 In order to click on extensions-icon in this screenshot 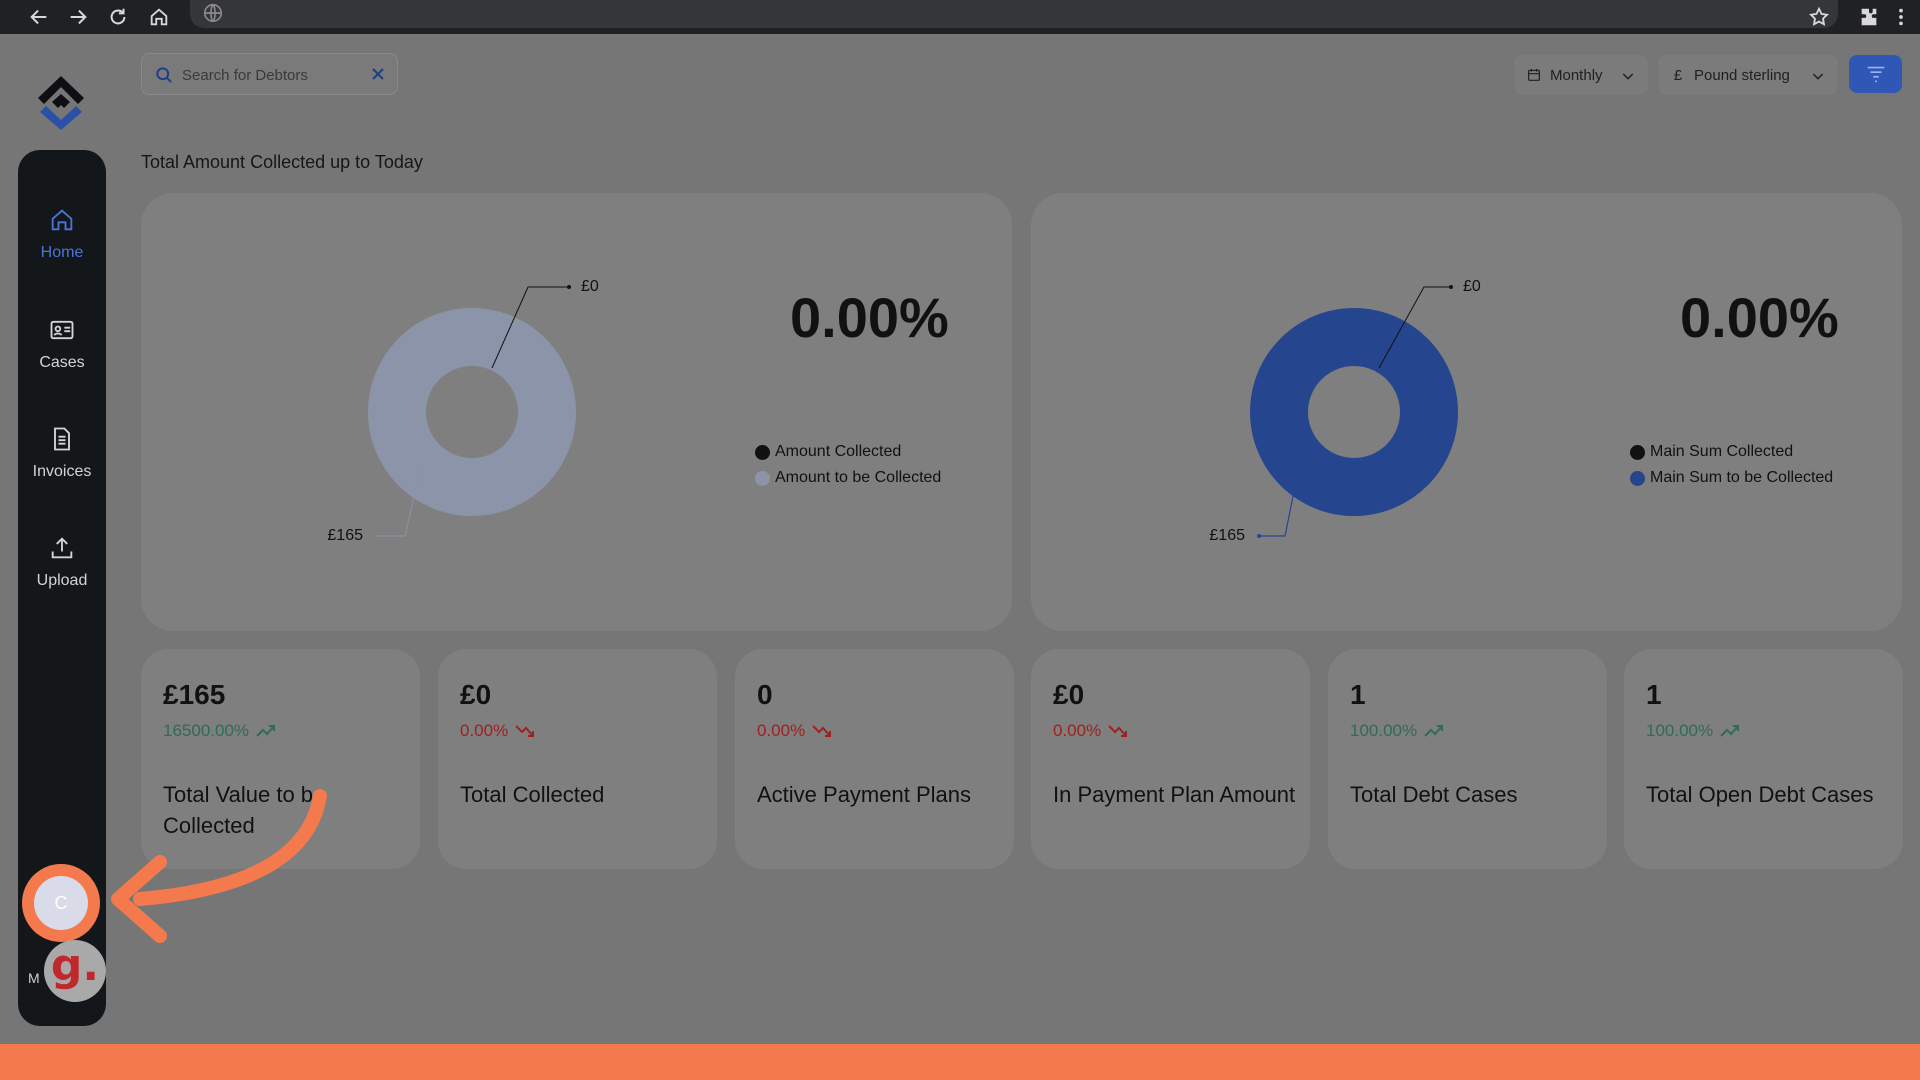, I will do `click(1869, 17)`.